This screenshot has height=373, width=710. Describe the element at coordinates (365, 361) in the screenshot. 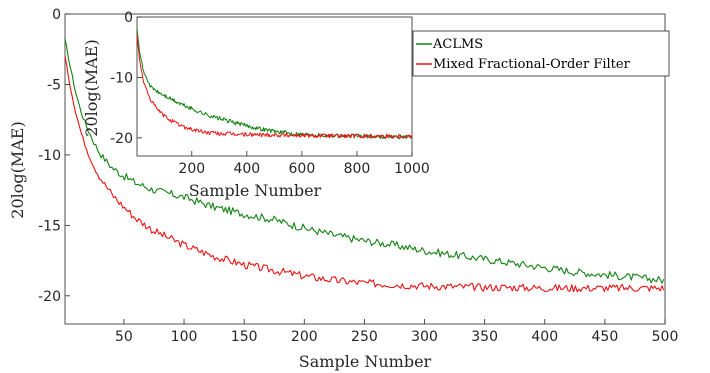

I see `main-x-axis-title: Sample Number` at that location.